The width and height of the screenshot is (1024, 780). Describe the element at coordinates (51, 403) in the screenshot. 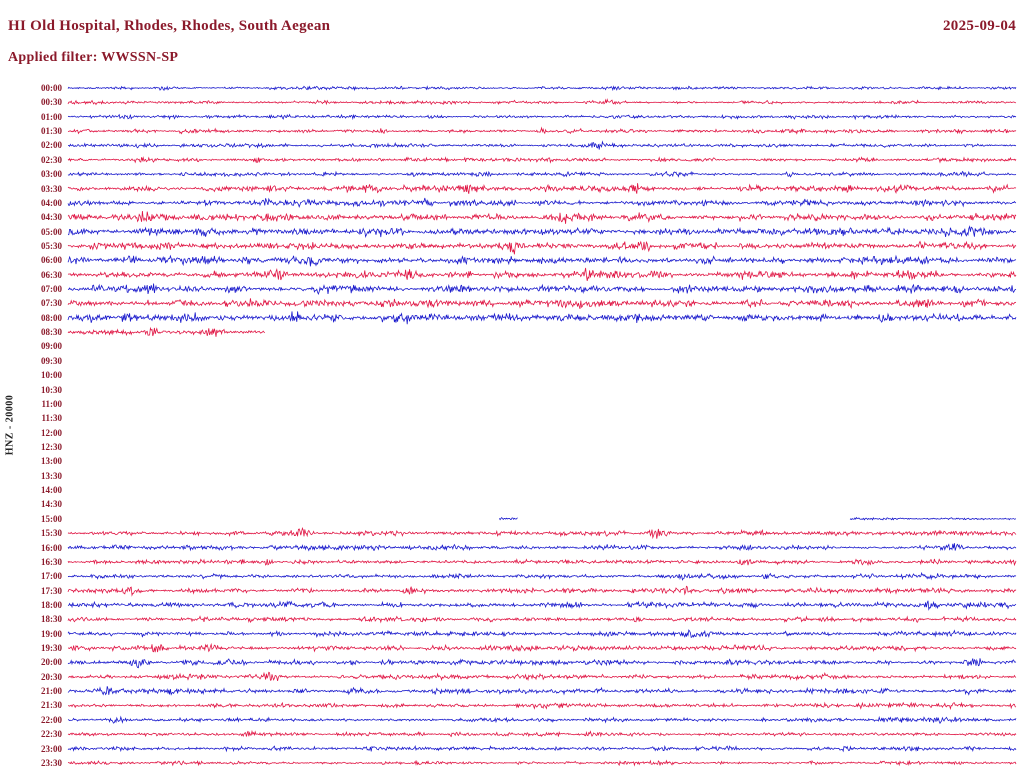

I see `time-label-11:00: 11:00` at that location.